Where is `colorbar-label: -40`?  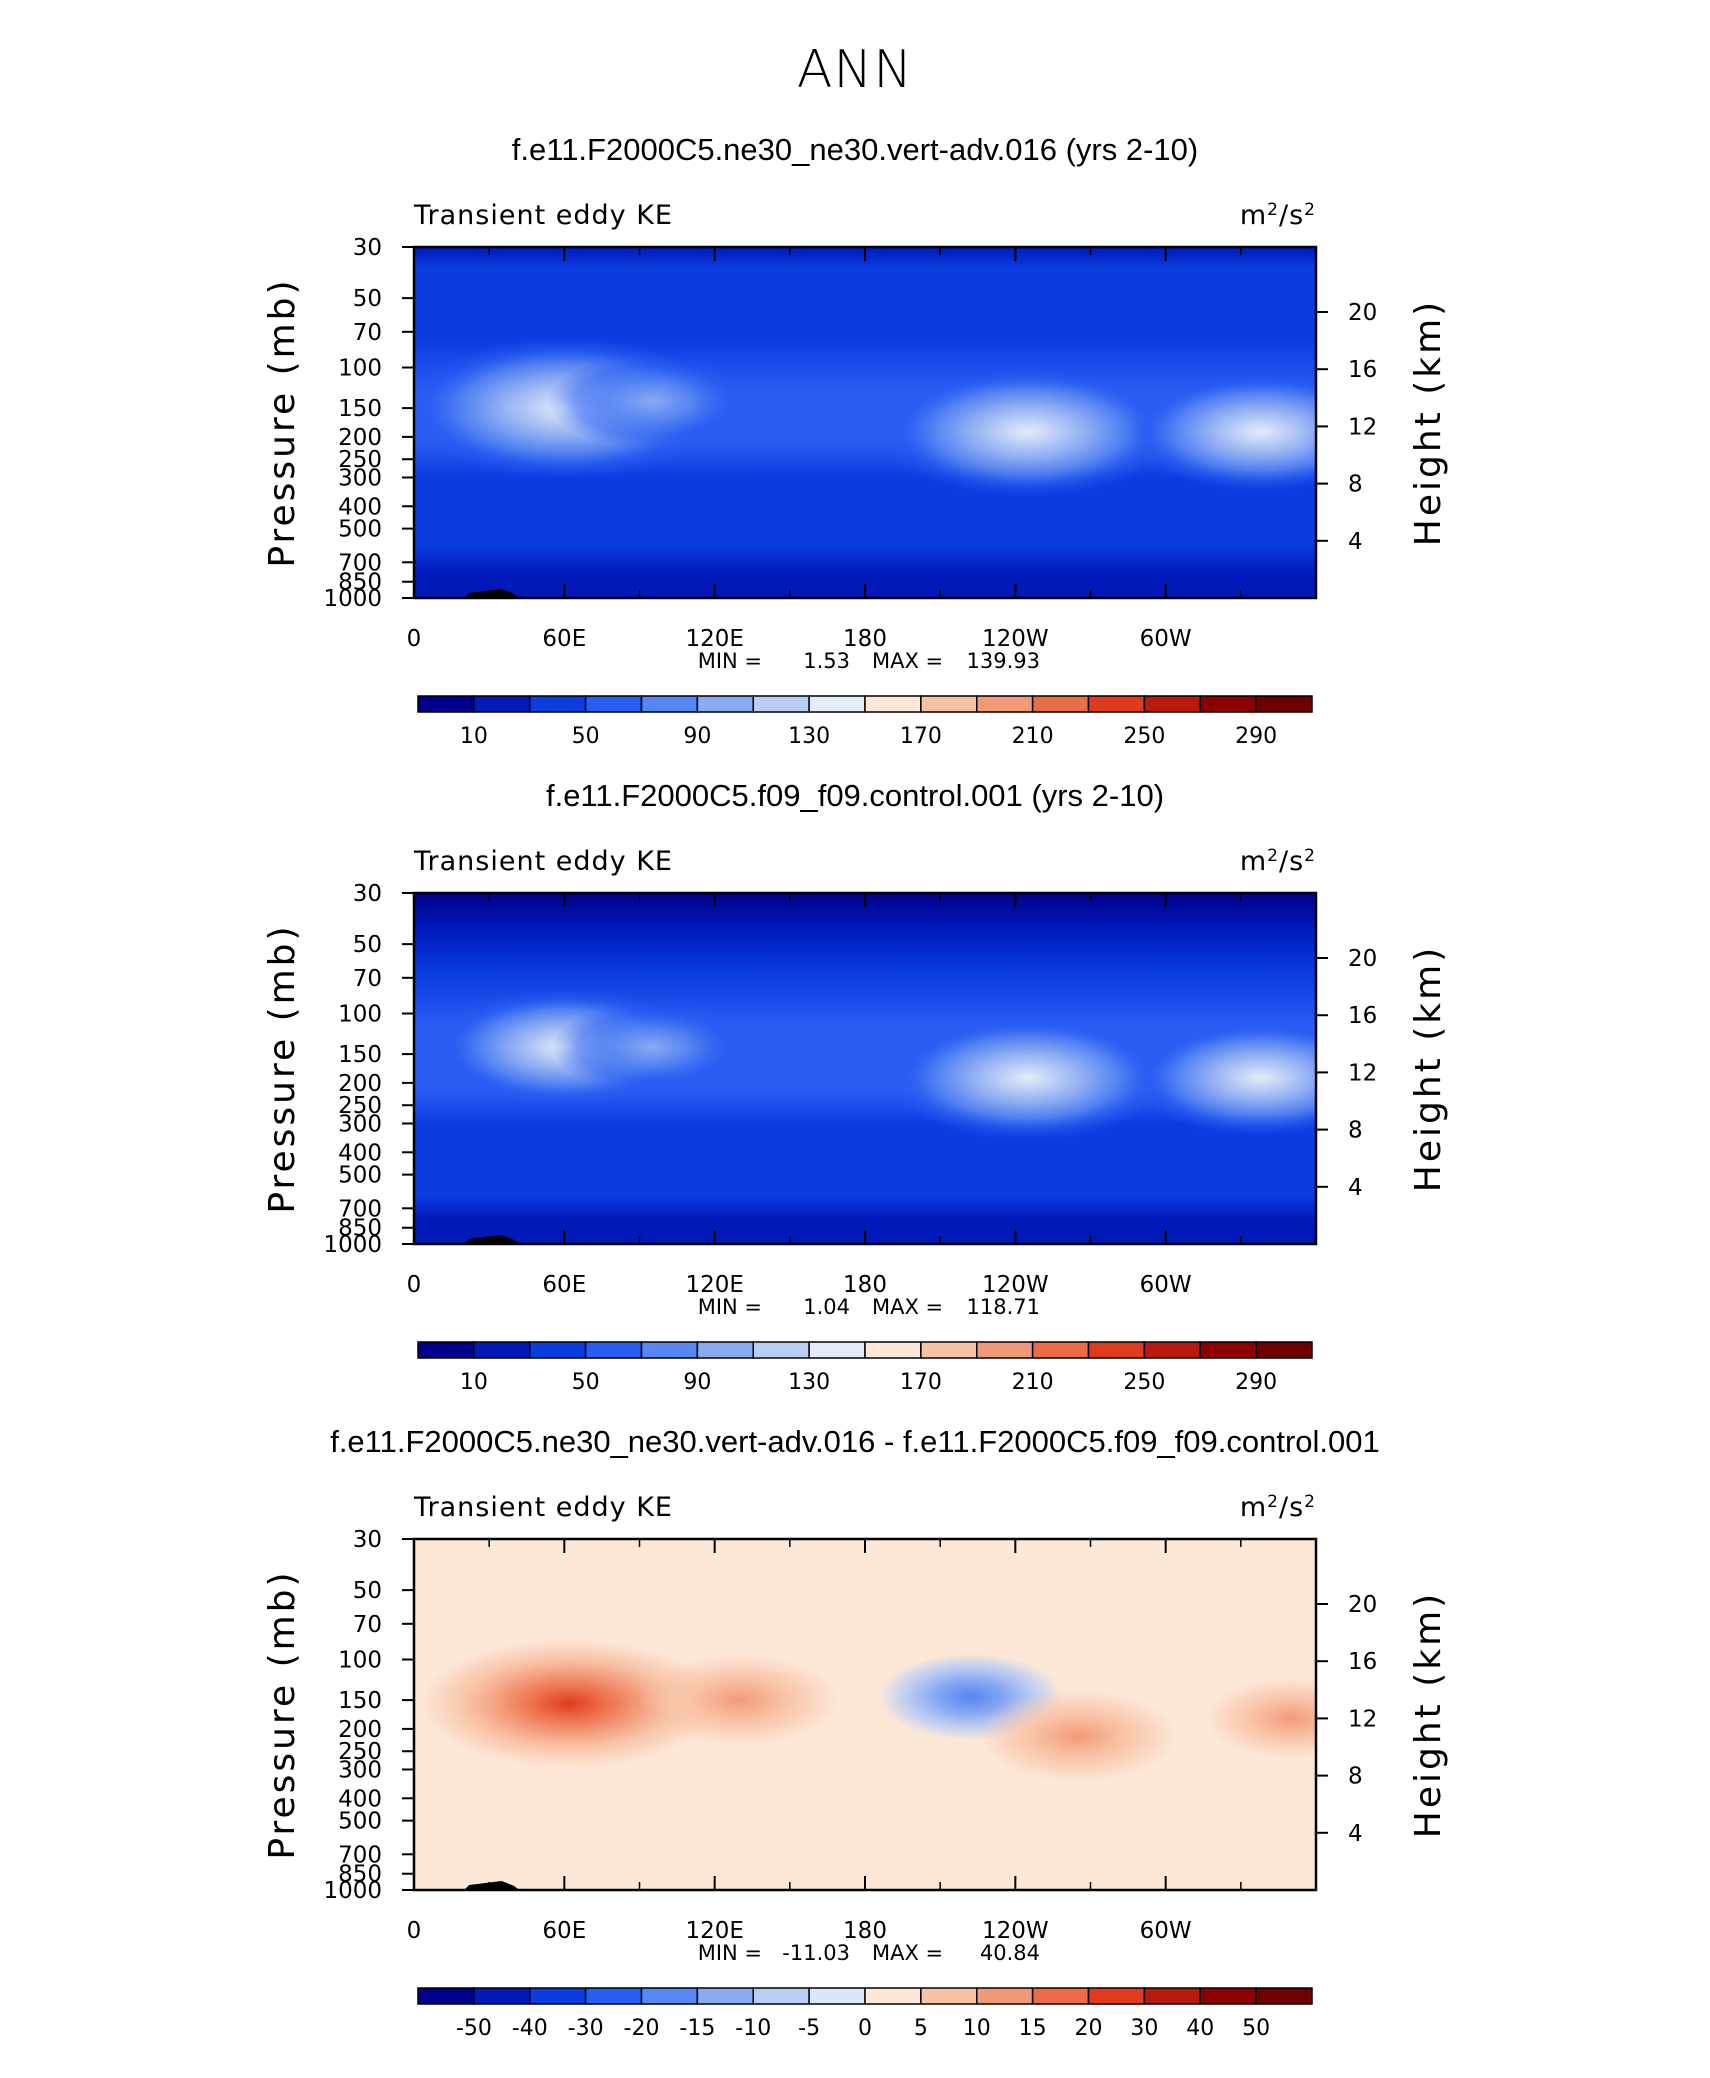
colorbar-label: -40 is located at coordinates (530, 2028).